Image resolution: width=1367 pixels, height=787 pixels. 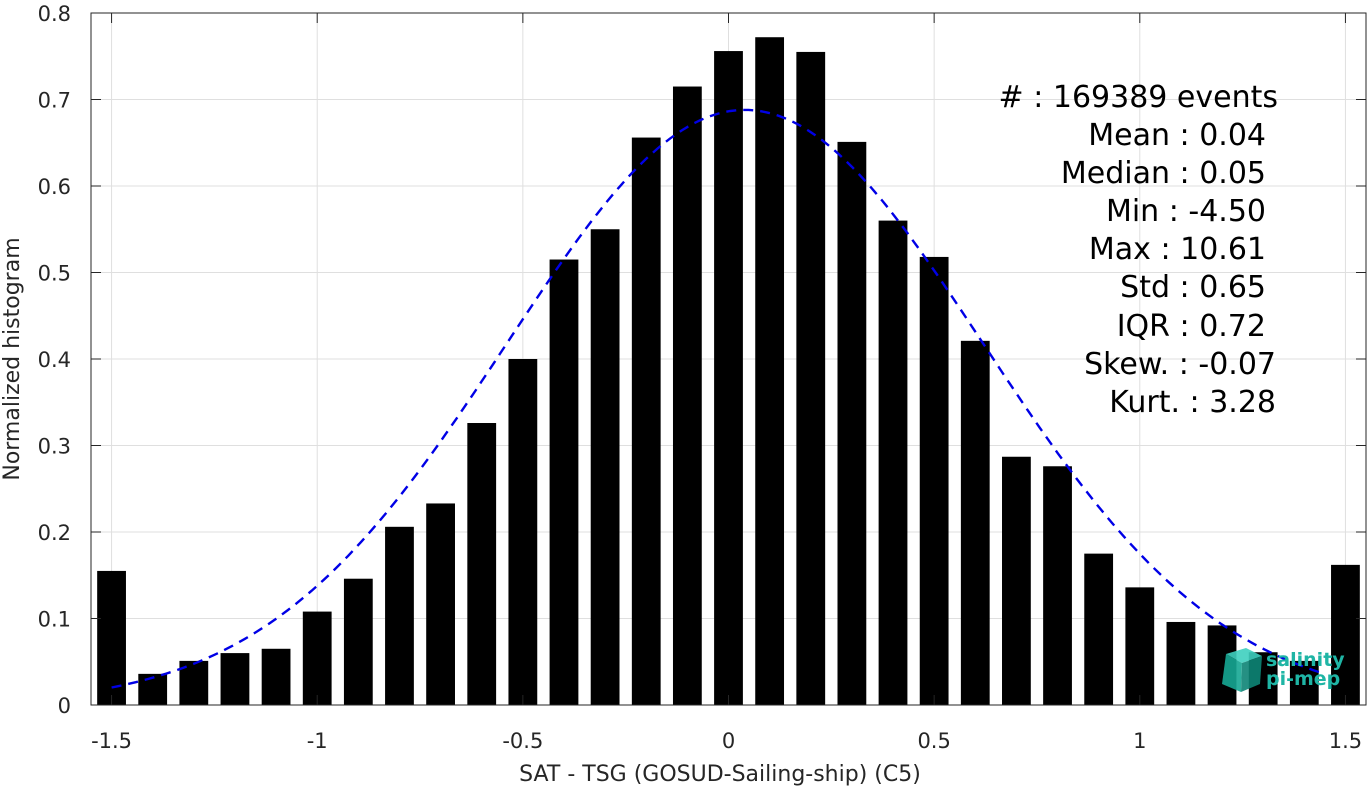 What do you see at coordinates (1242, 670) in the screenshot?
I see `cube-logo-icon` at bounding box center [1242, 670].